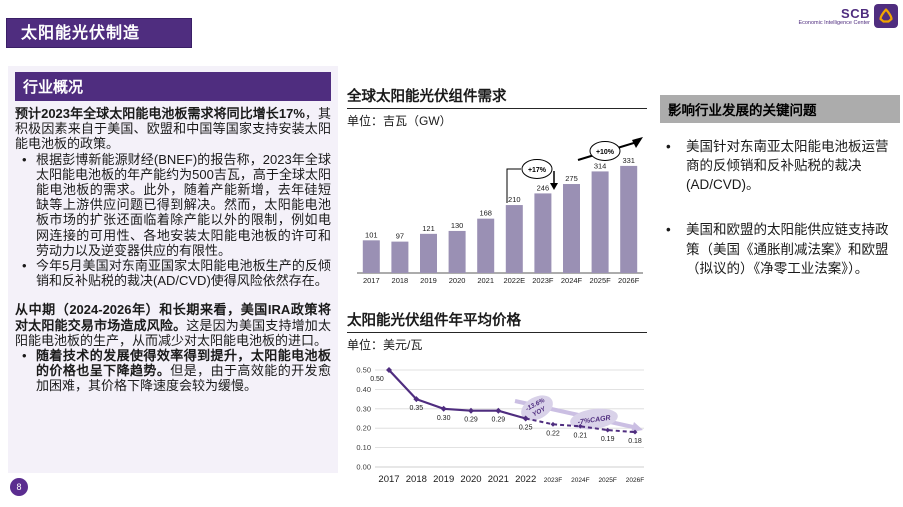 The height and width of the screenshot is (507, 903). Describe the element at coordinates (543, 233) in the screenshot. I see `bar-2023F` at that location.